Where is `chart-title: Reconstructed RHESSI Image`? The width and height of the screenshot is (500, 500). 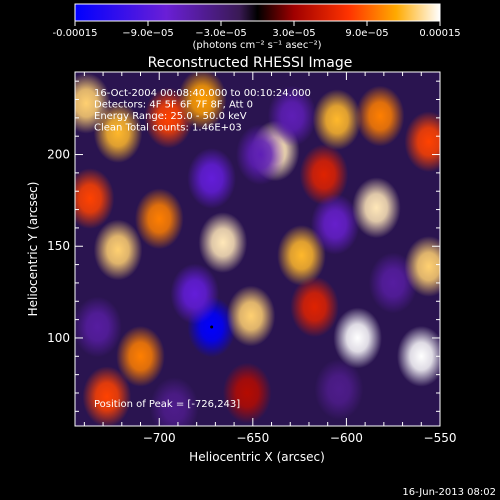 chart-title: Reconstructed RHESSI Image is located at coordinates (250, 63).